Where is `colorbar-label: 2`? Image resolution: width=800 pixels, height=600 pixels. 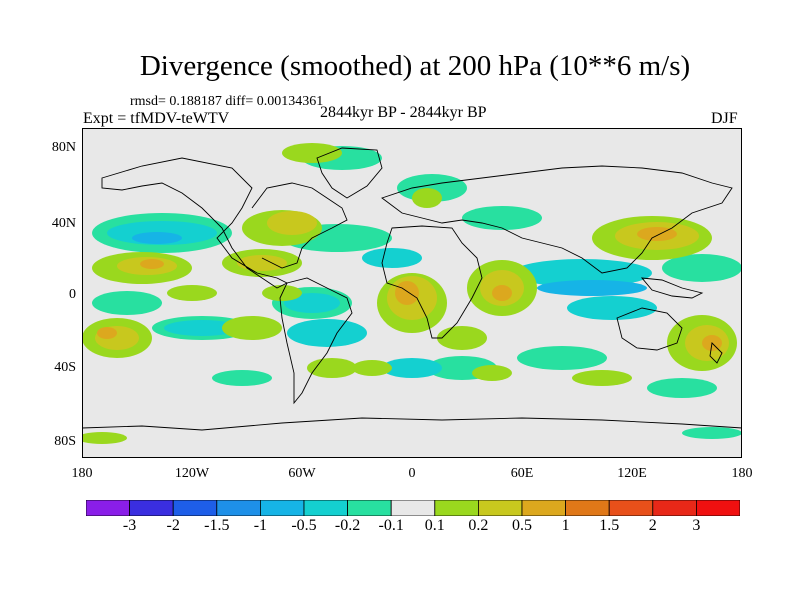
colorbar-label: 2 is located at coordinates (652, 525).